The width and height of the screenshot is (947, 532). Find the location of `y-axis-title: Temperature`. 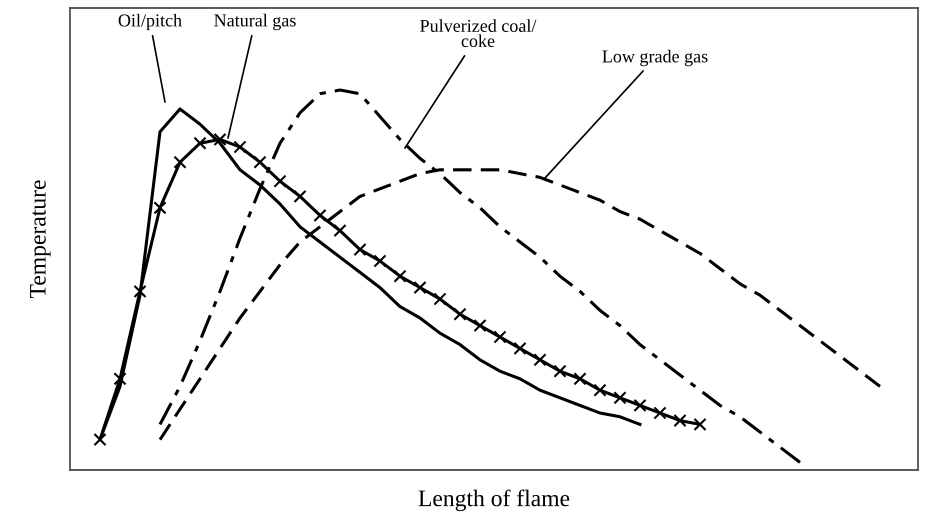

y-axis-title: Temperature is located at coordinates (40, 239).